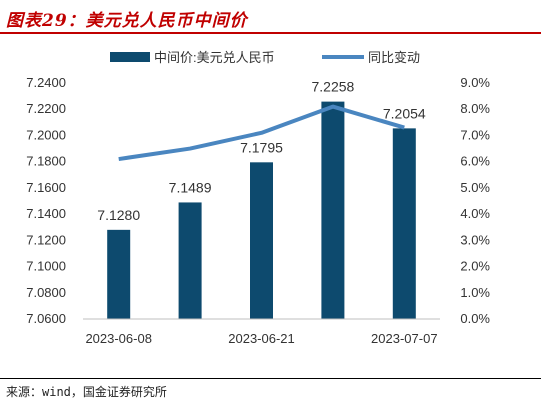 This screenshot has height=404, width=541. What do you see at coordinates (475, 239) in the screenshot?
I see `right-tick-label: 3.0%` at bounding box center [475, 239].